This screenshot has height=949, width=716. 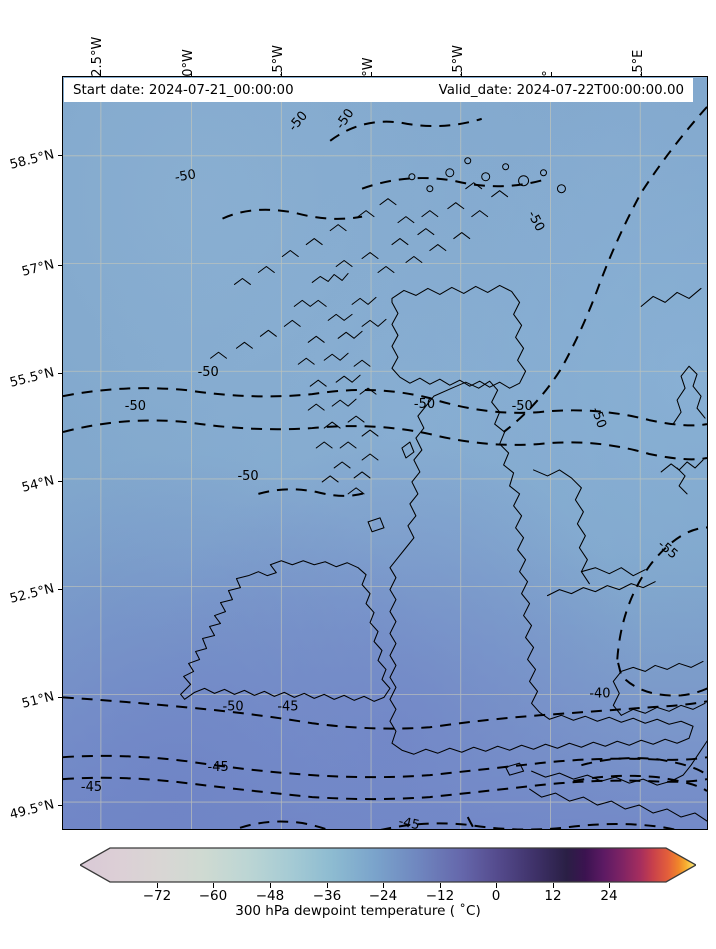 I want to click on colorbar-tick-label: −24, so click(x=383, y=896).